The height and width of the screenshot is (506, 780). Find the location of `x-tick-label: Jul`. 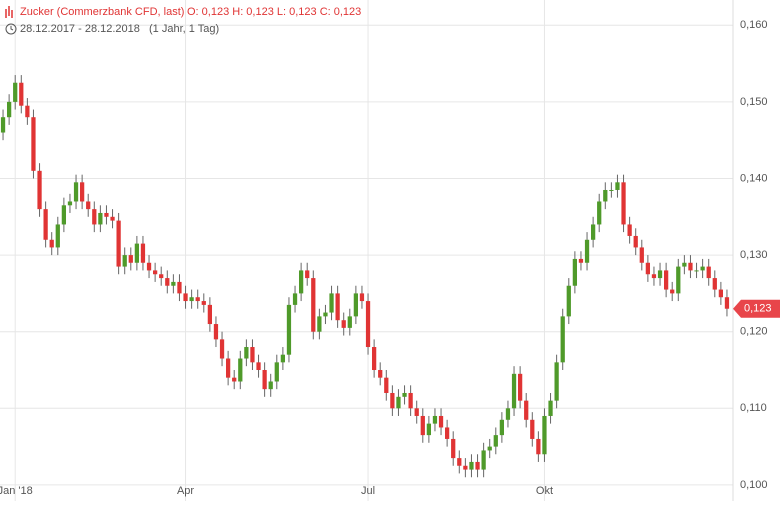

x-tick-label: Jul is located at coordinates (368, 491).